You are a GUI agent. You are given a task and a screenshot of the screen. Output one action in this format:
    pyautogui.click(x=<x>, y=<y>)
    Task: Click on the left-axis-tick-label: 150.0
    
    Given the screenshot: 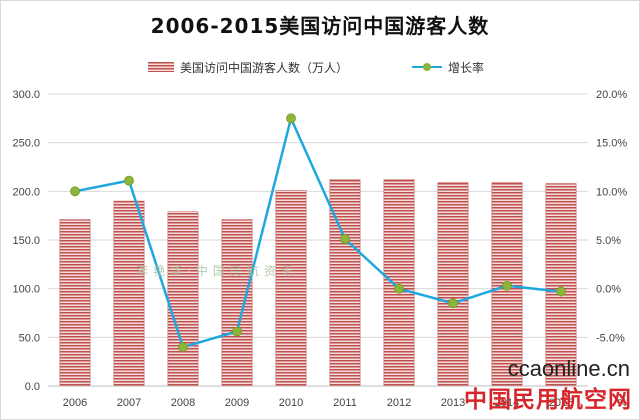 What is the action you would take?
    pyautogui.click(x=26, y=241)
    